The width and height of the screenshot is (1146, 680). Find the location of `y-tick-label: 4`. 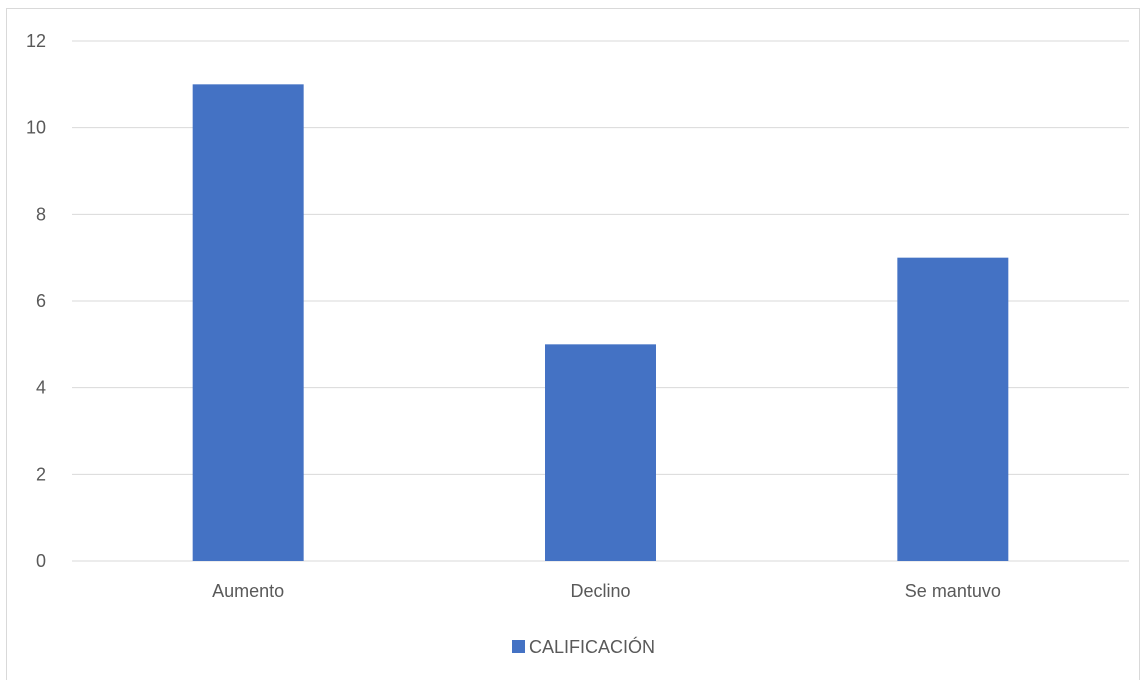

y-tick-label: 4 is located at coordinates (41, 388).